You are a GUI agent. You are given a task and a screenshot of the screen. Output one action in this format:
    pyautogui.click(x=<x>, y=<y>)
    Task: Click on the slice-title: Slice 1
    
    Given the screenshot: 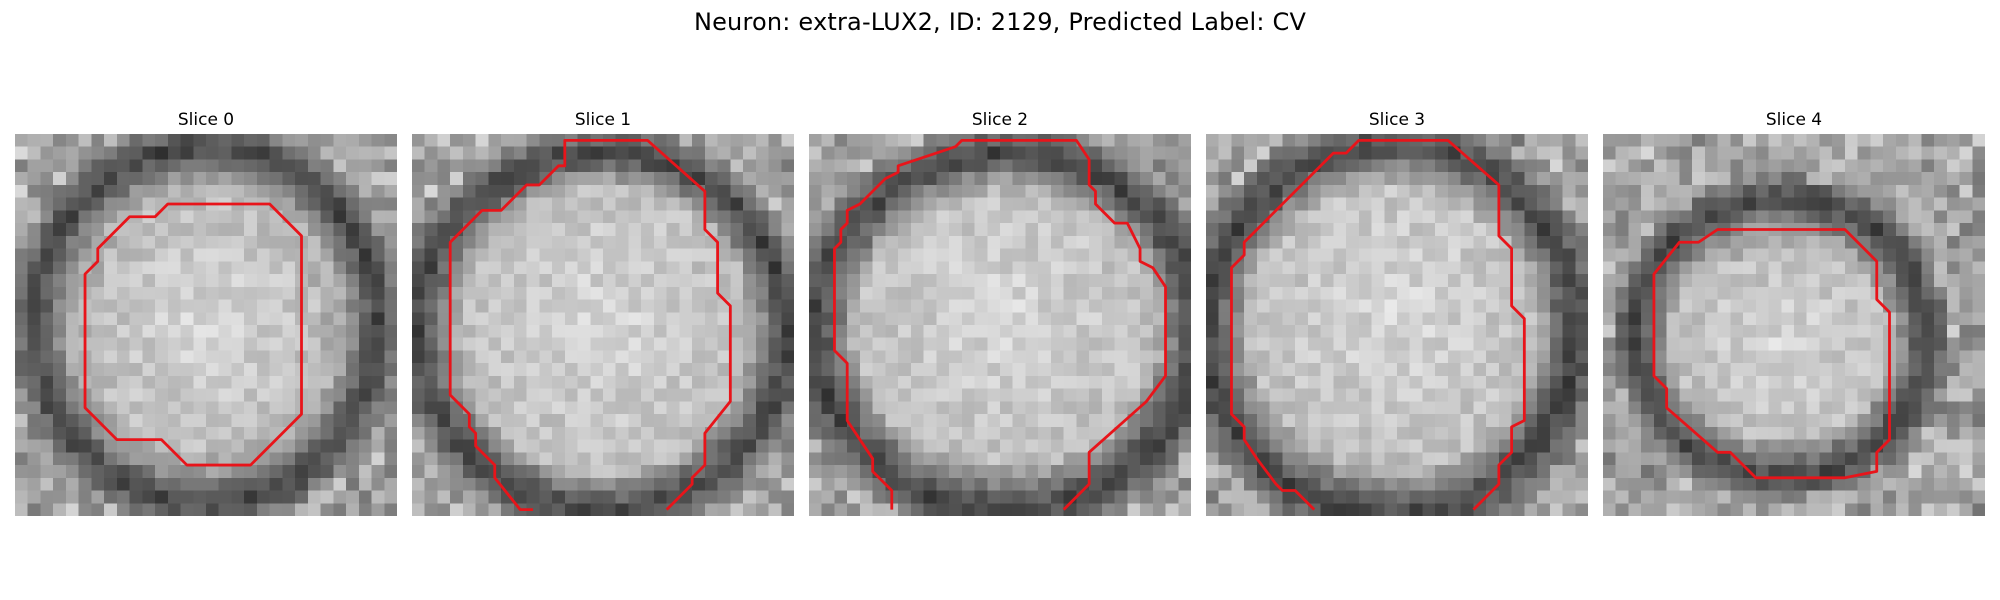 What is the action you would take?
    pyautogui.click(x=603, y=120)
    